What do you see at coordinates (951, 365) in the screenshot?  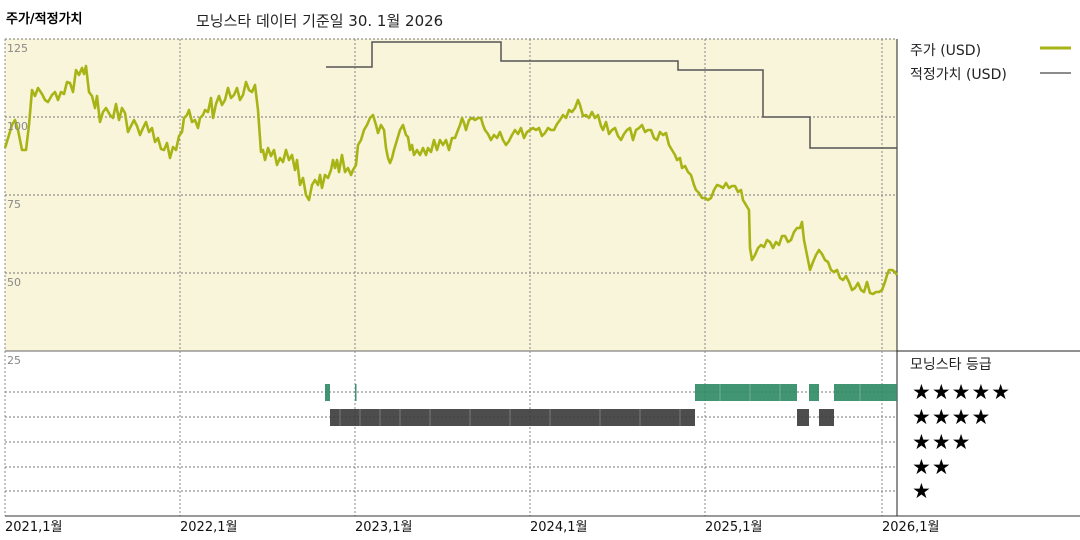 I see `rating-legend-title: 모닝스타 등급` at bounding box center [951, 365].